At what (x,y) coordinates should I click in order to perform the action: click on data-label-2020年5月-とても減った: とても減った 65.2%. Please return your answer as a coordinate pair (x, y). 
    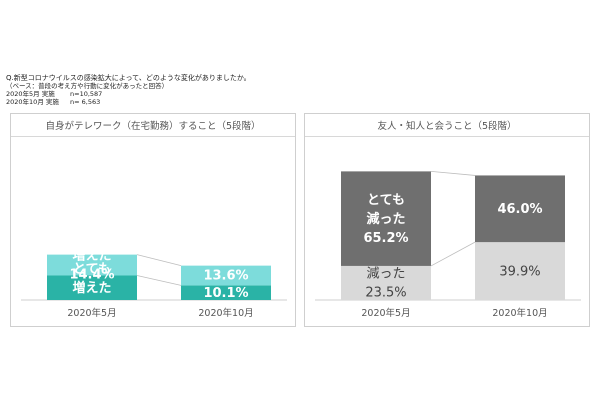
    Looking at the image, I should click on (385, 219).